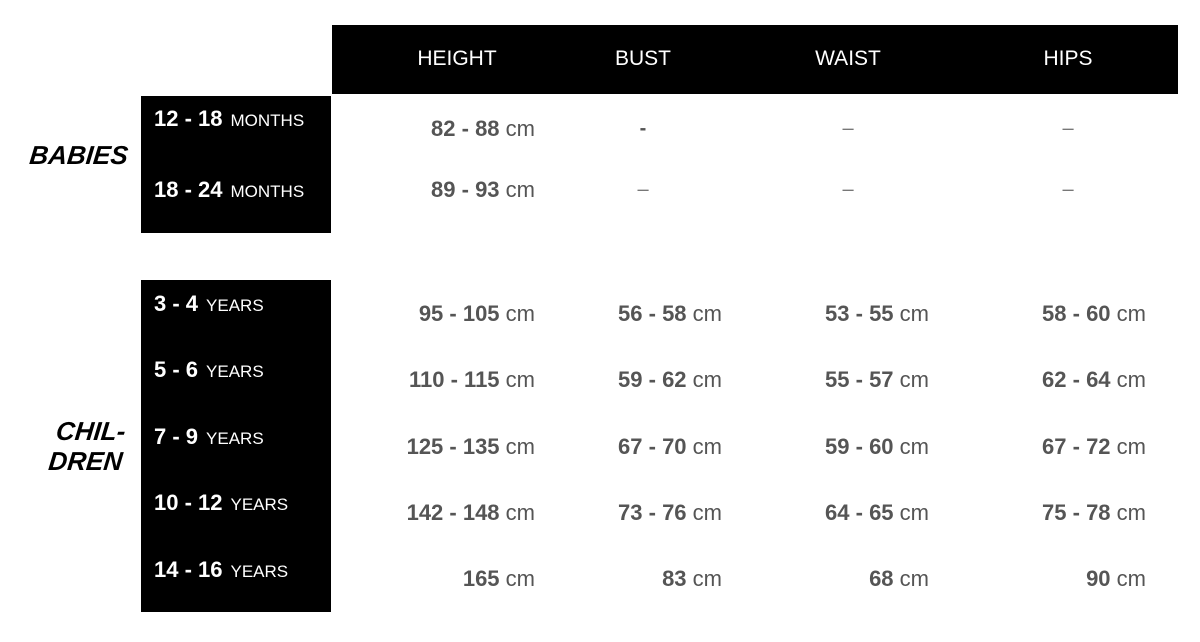  I want to click on age-label: 12 - 18 MONTHS, so click(229, 119).